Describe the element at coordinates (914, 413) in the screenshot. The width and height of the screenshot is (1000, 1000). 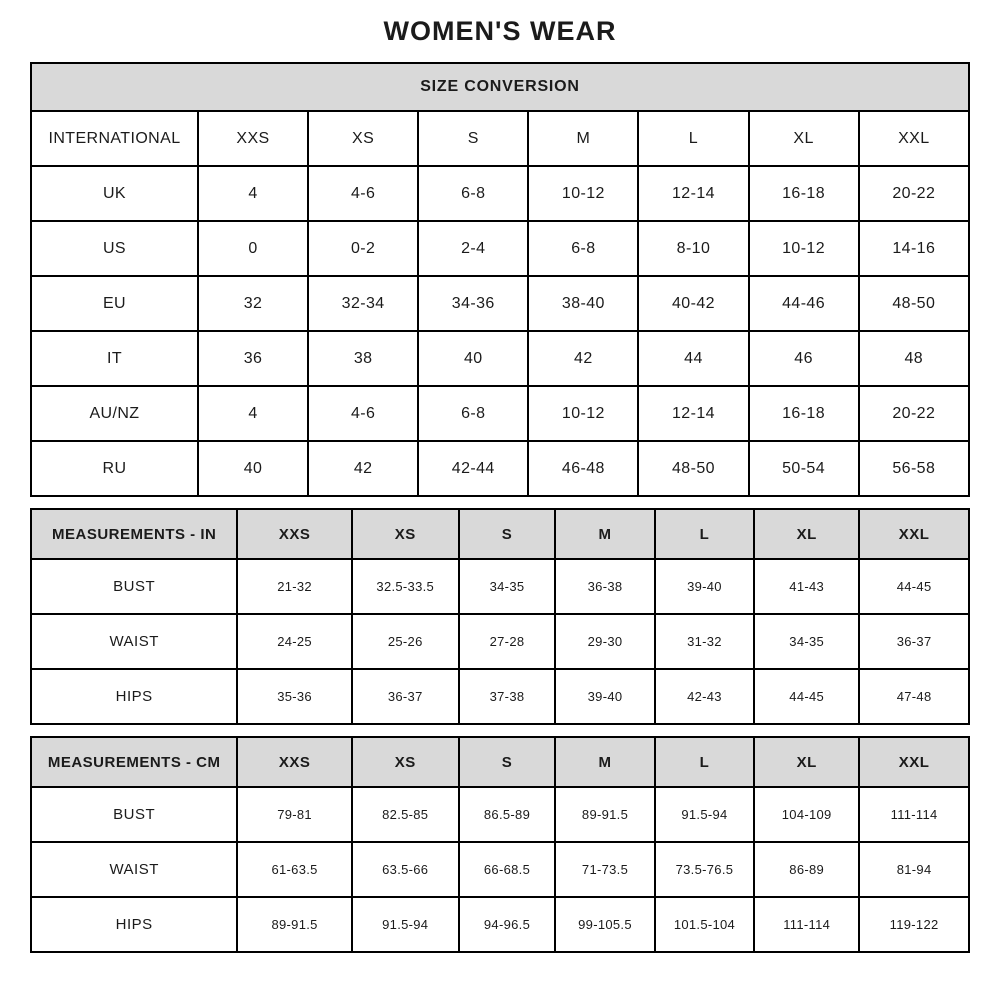
I see `size-cell: 20-22` at that location.